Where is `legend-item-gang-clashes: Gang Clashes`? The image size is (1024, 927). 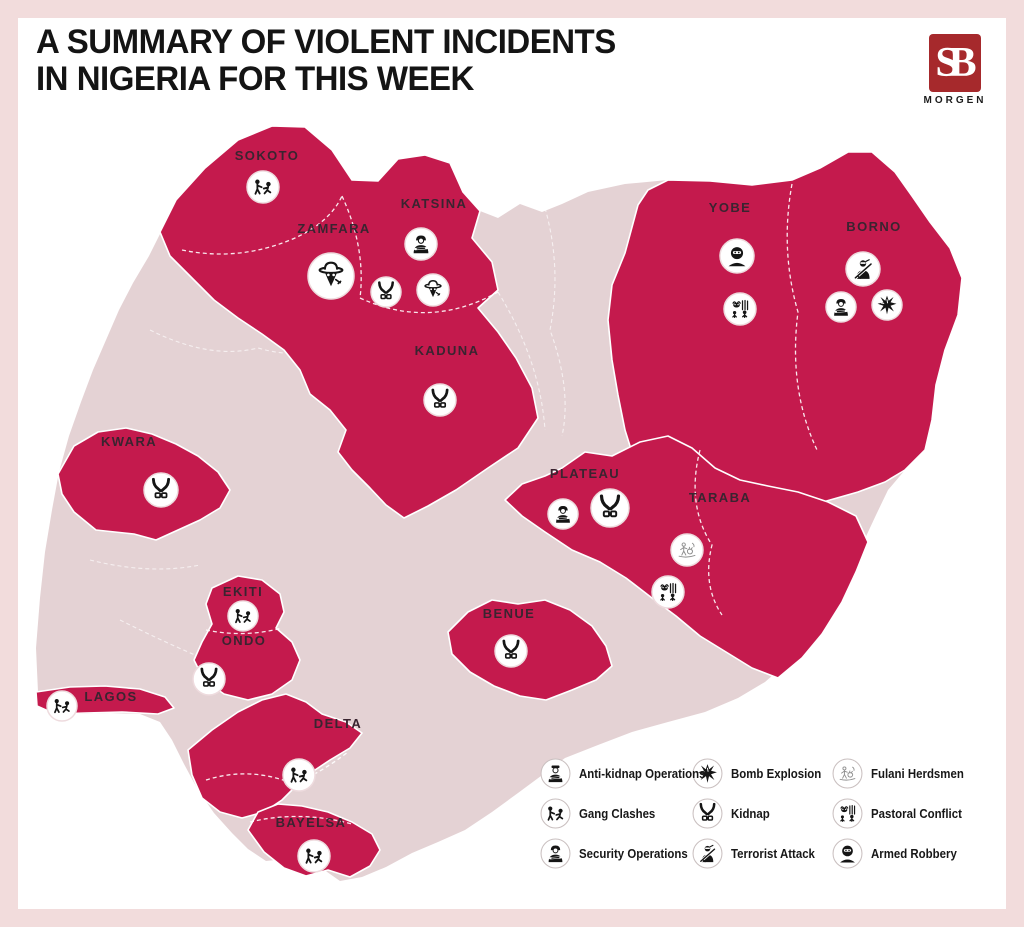 legend-item-gang-clashes: Gang Clashes is located at coordinates (616, 813).